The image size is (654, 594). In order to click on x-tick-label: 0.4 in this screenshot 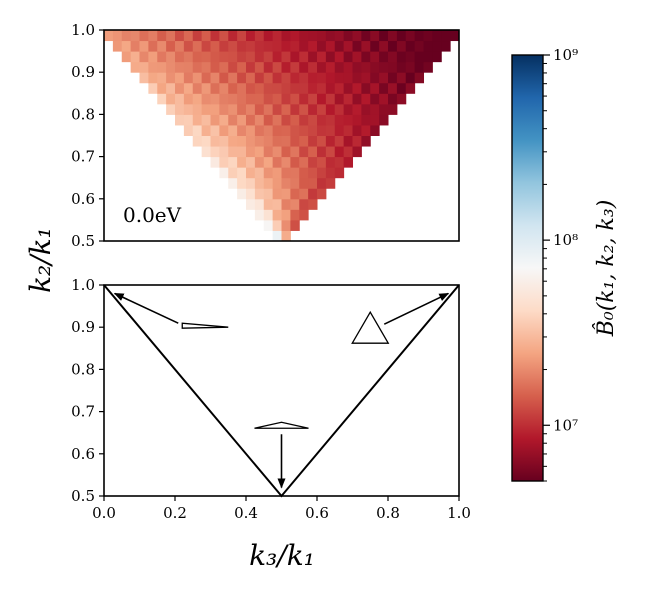, I will do `click(246, 513)`.